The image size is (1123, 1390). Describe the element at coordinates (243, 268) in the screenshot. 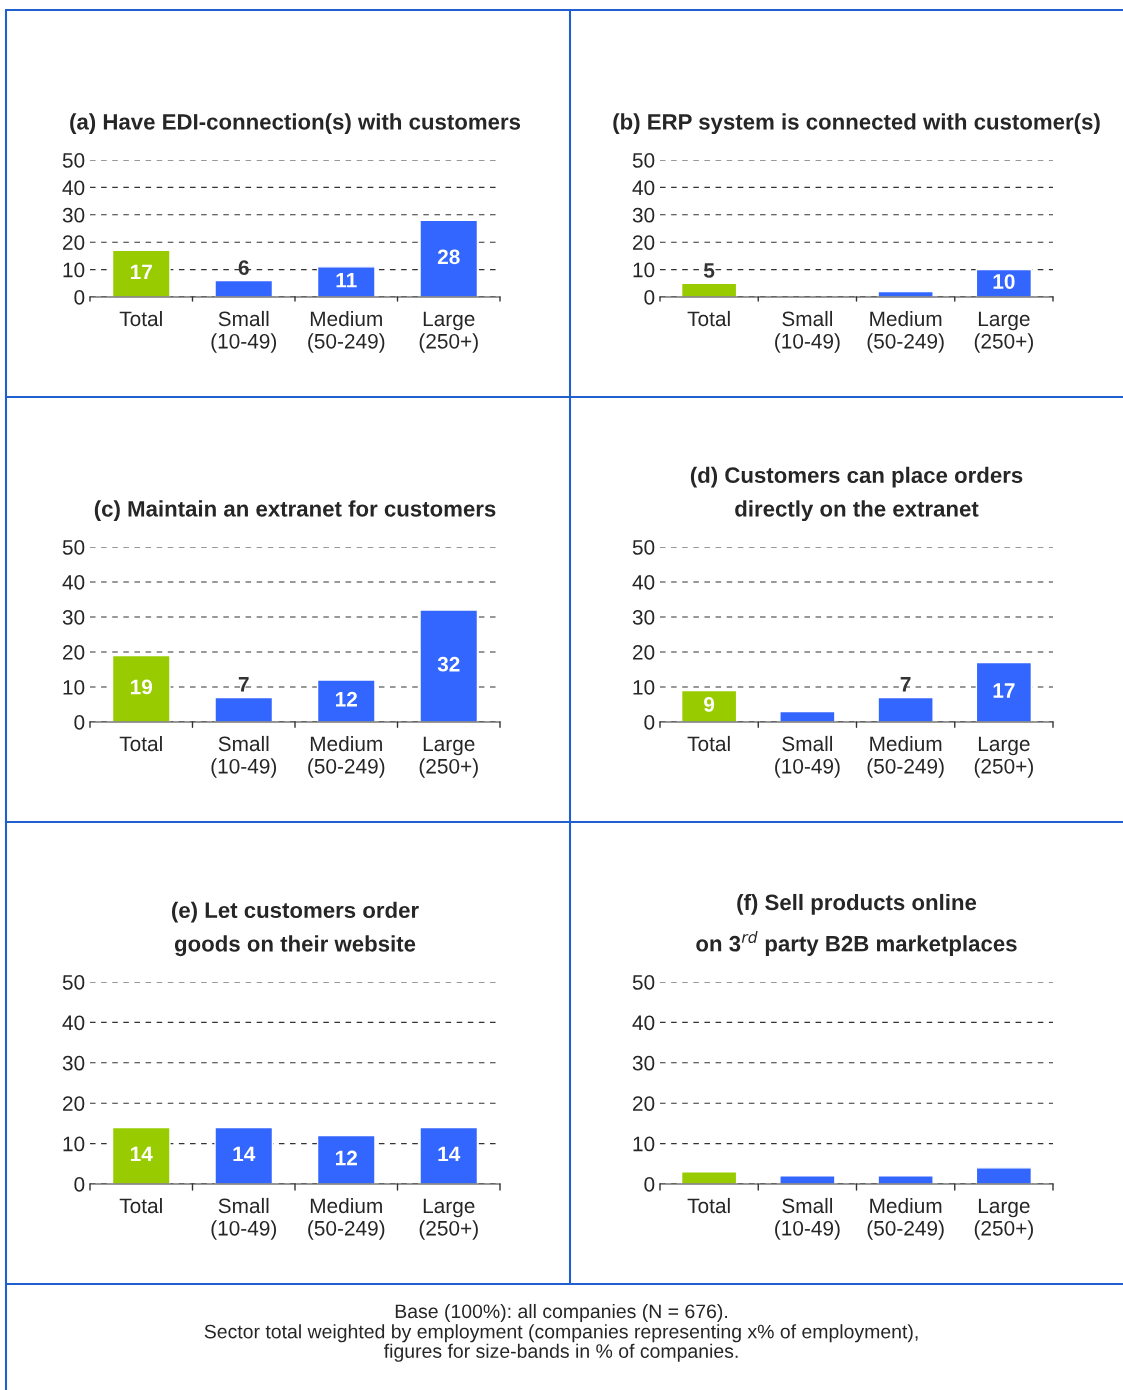

I see `data-label: 6` at that location.